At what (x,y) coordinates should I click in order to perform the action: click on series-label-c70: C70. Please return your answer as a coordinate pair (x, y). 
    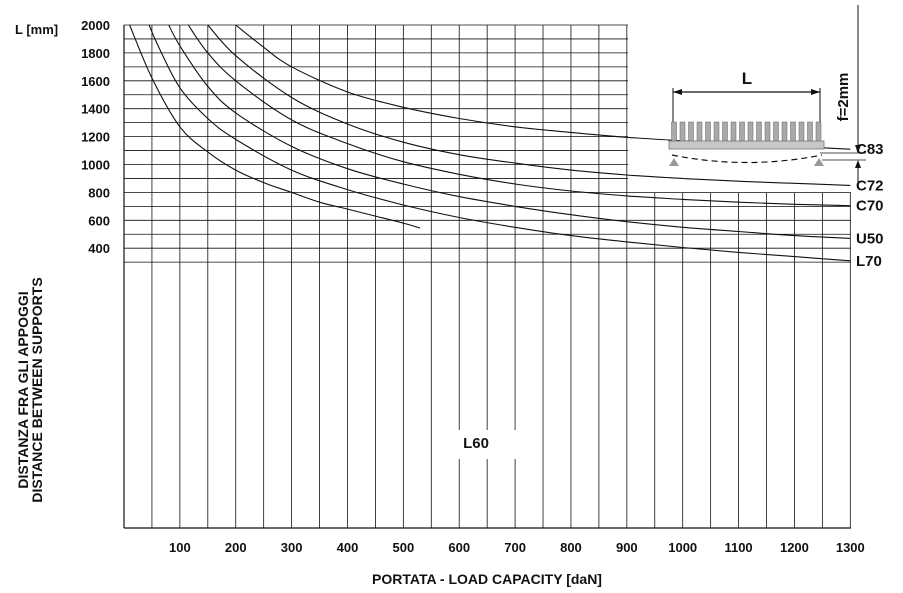
    Looking at the image, I should click on (870, 206).